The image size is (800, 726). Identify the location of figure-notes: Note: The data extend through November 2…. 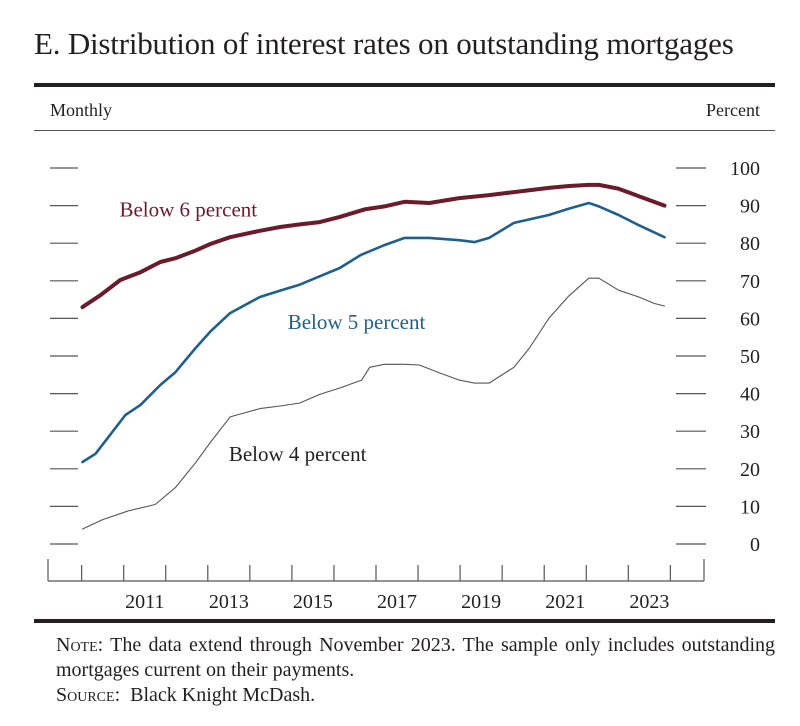
(404, 670).